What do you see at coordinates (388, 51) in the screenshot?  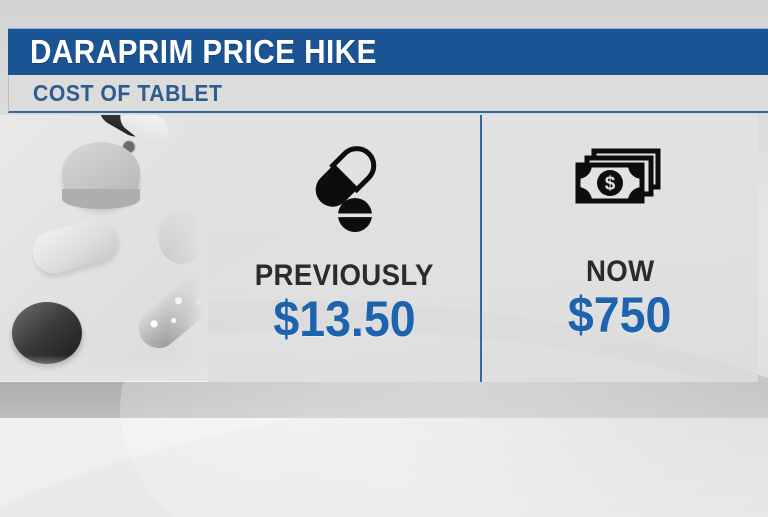 I see `title-bar: DARAPRIM PRICE HIKE` at bounding box center [388, 51].